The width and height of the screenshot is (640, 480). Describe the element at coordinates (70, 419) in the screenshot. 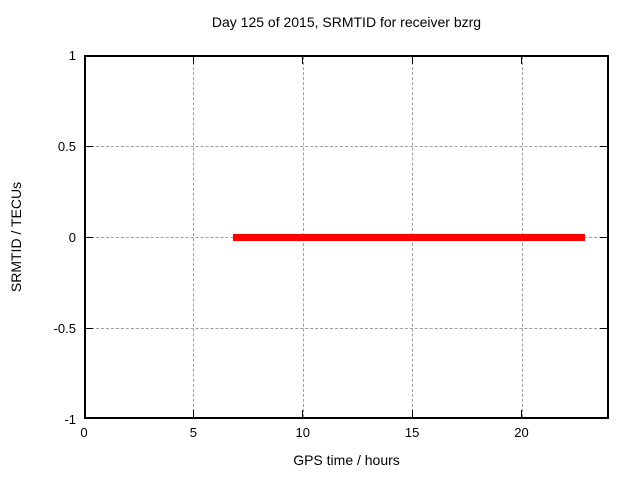

I see `y-tick-label: -1` at that location.